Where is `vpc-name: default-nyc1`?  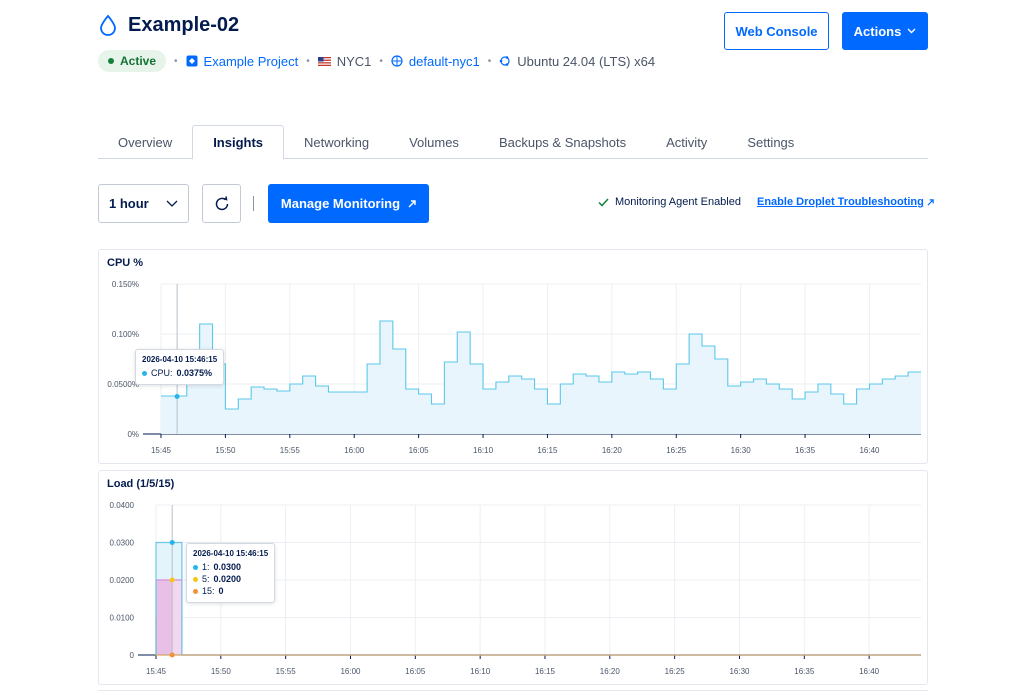 vpc-name: default-nyc1 is located at coordinates (444, 61).